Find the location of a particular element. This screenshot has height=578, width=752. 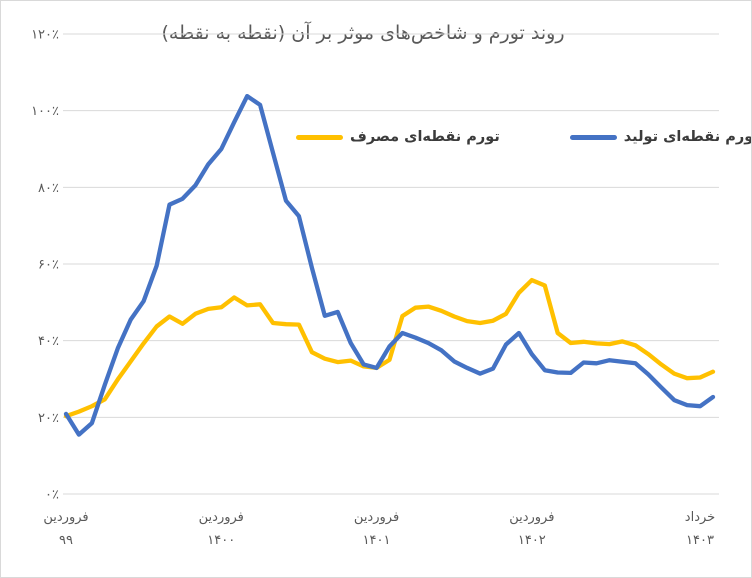

y-axis-tick-label: ۱۰۰٪ is located at coordinates (45, 111).